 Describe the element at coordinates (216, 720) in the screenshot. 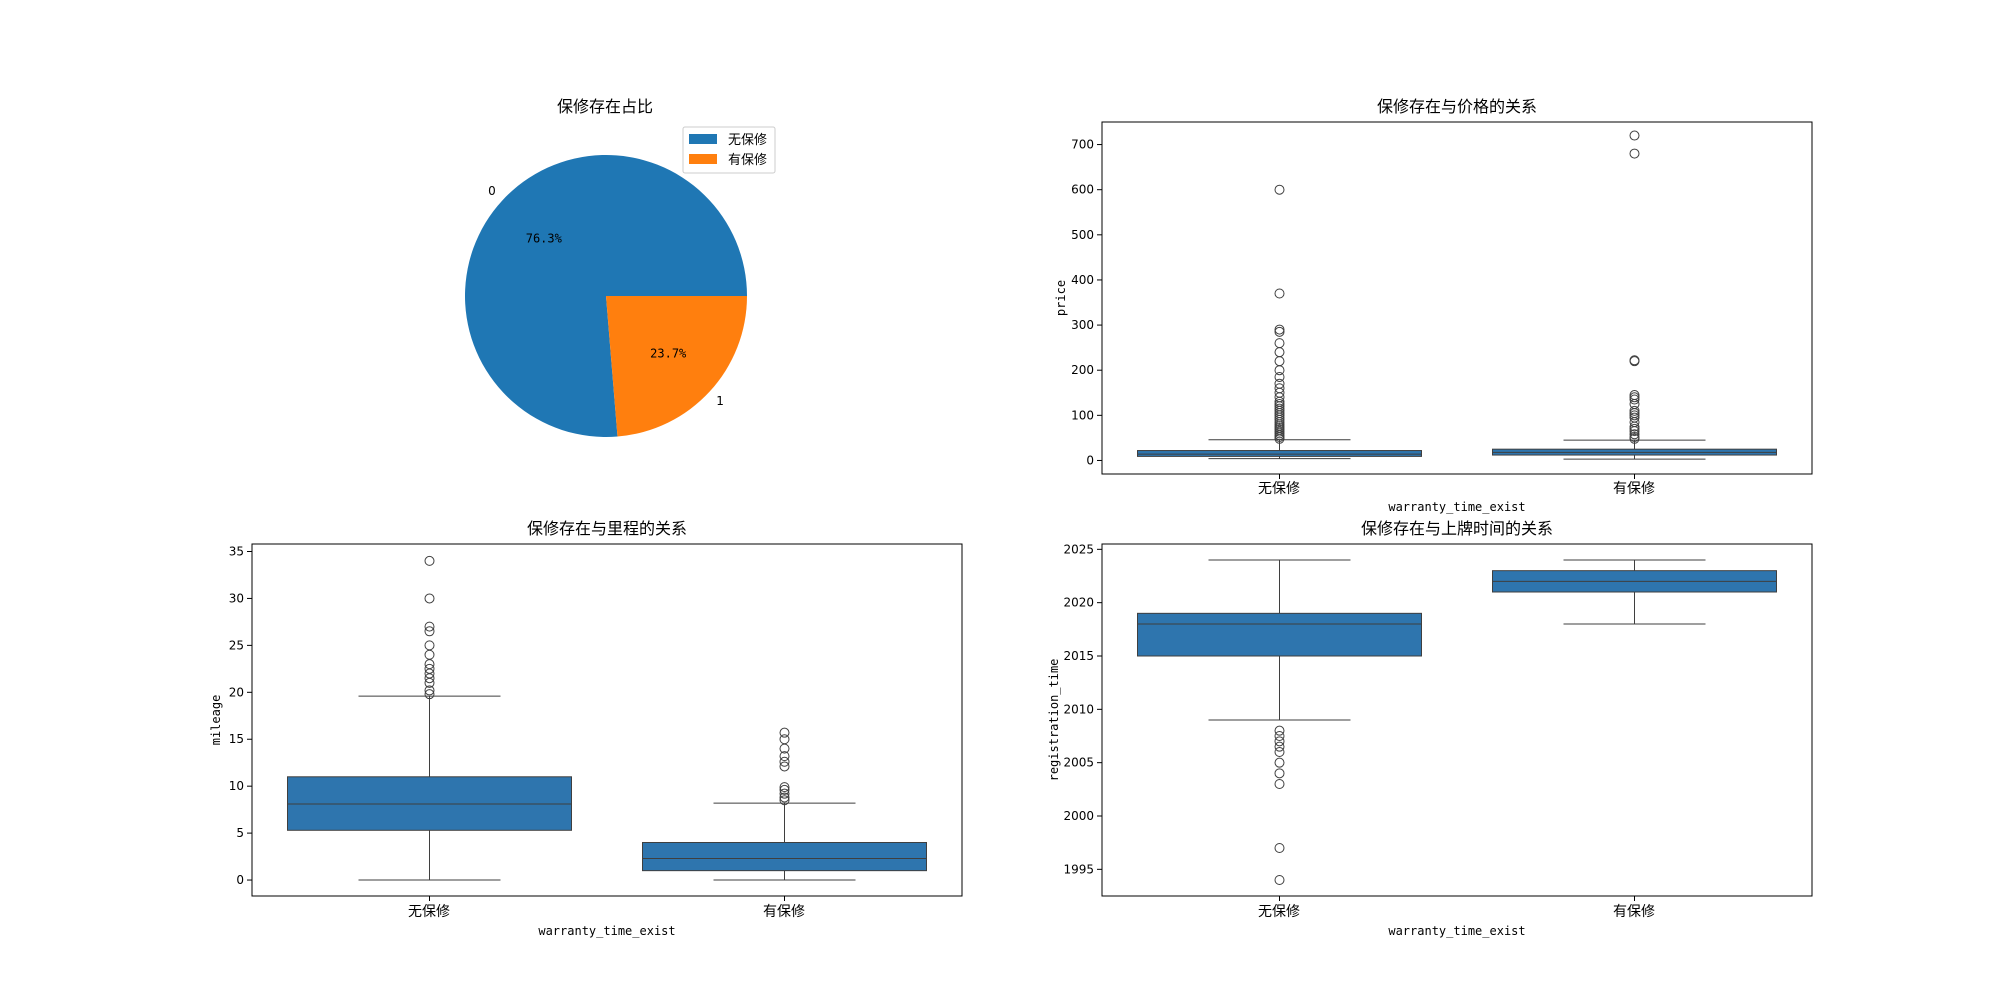

I see `mileage-y-label: mileage` at that location.